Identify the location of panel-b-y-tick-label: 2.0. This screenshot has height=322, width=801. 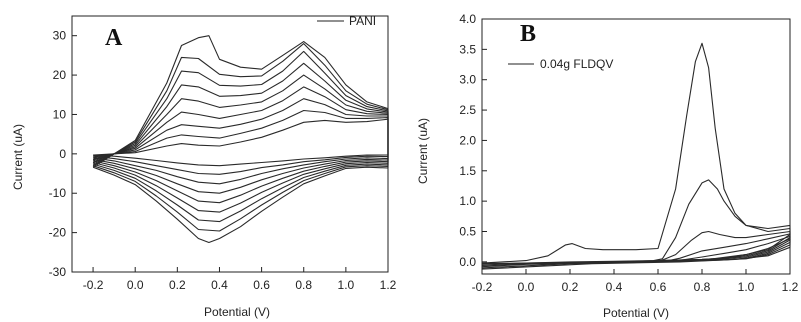
(467, 140).